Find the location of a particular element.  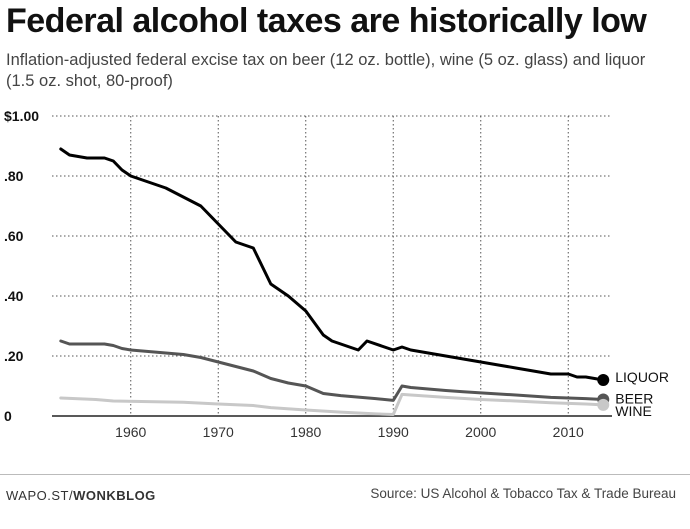

y-tick-label: 0 is located at coordinates (8, 416).